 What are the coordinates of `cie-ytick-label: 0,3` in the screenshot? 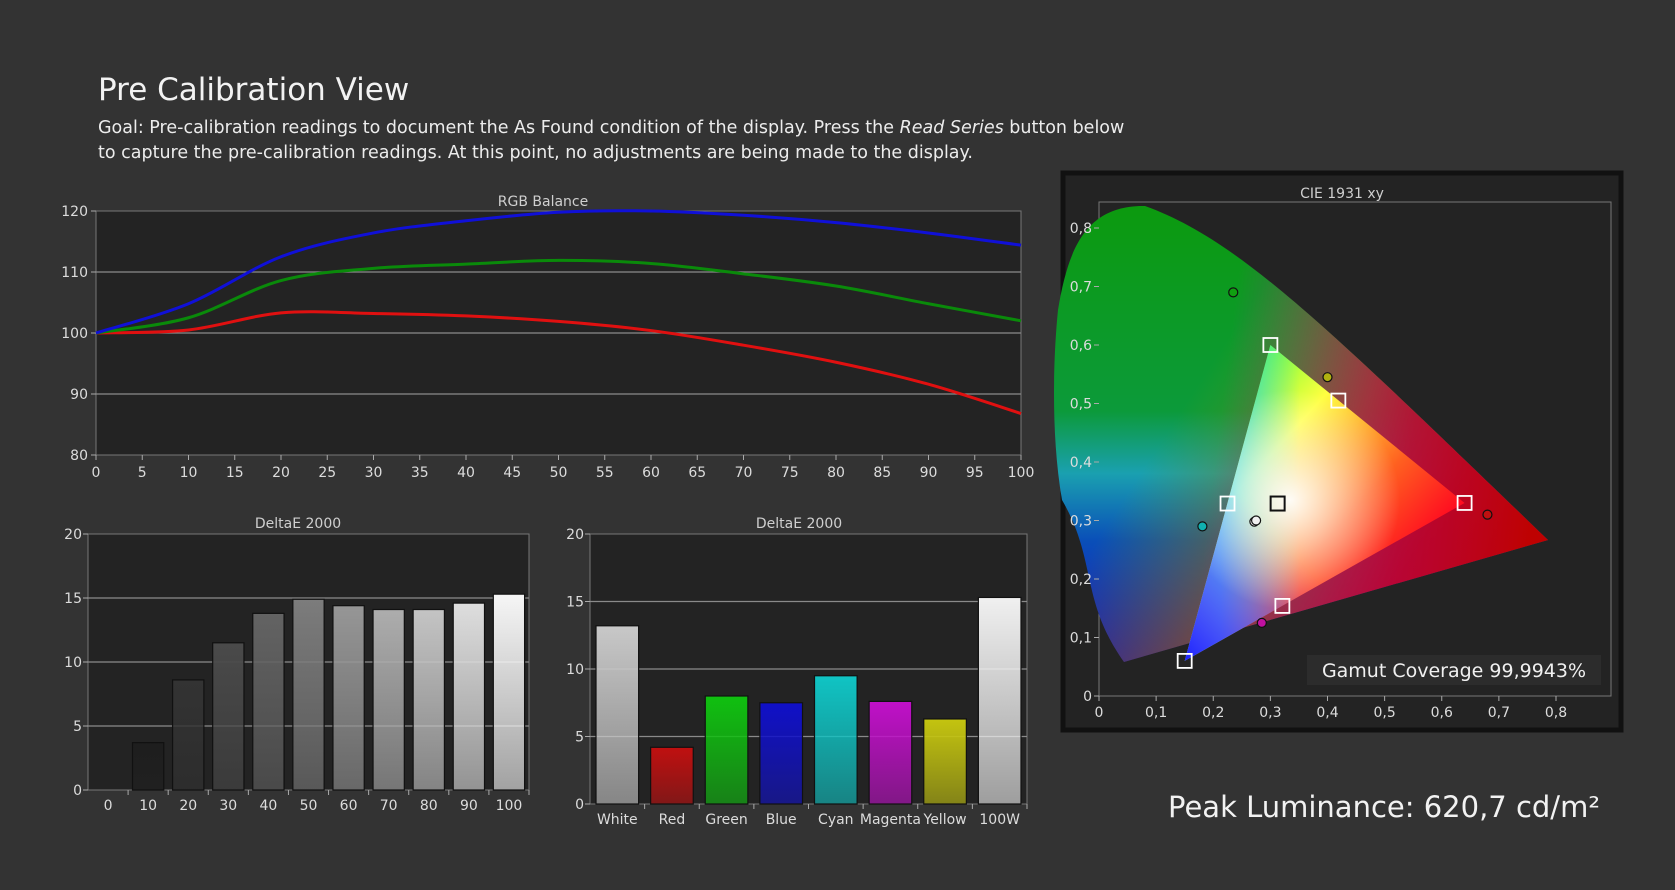 It's located at (1081, 522).